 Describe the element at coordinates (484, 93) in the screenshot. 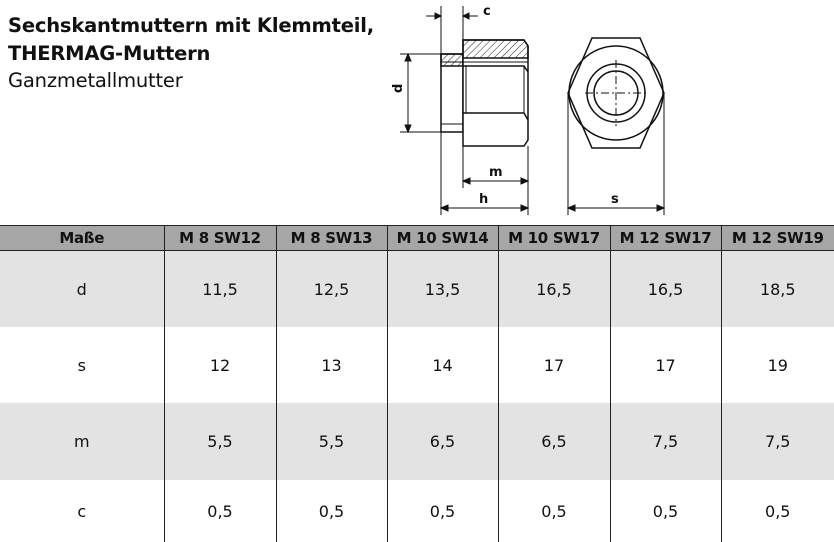

I see `nut-side-view` at that location.